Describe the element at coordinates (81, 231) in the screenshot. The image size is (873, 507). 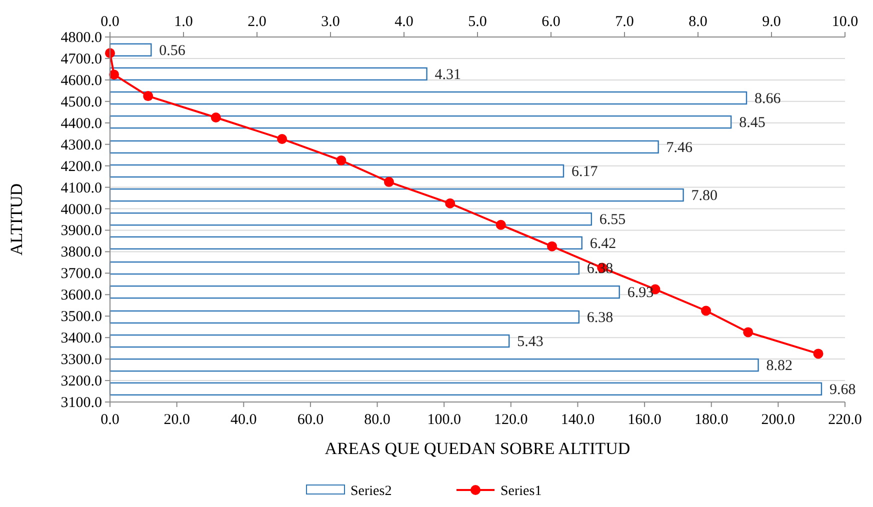
I see `y-tick-label: 3900.0` at that location.